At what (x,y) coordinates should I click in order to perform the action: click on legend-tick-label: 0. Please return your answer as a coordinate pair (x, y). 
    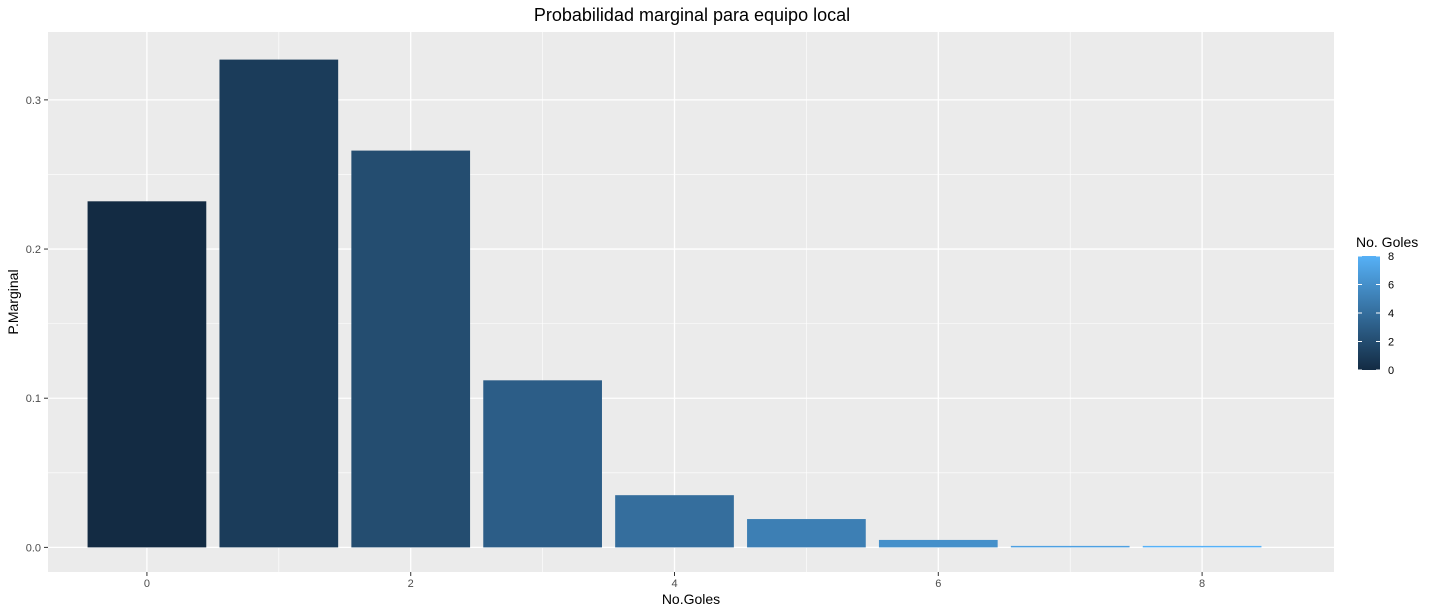
    Looking at the image, I should click on (1391, 371).